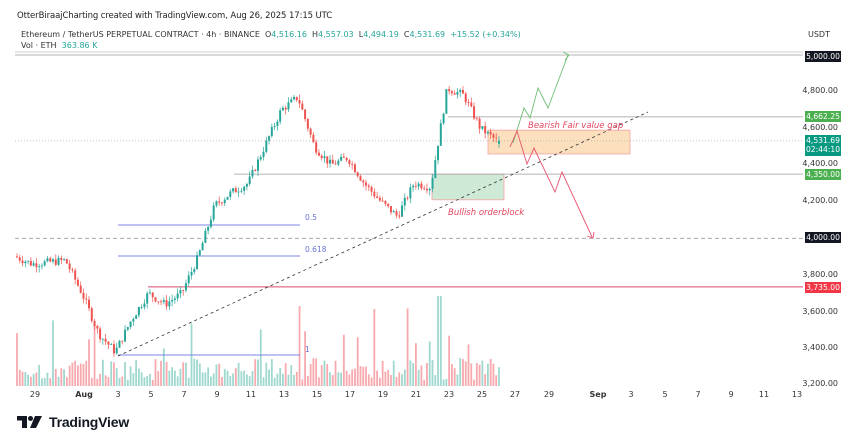  What do you see at coordinates (823, 174) in the screenshot?
I see `price-tag-4350: 4,350.00` at bounding box center [823, 174].